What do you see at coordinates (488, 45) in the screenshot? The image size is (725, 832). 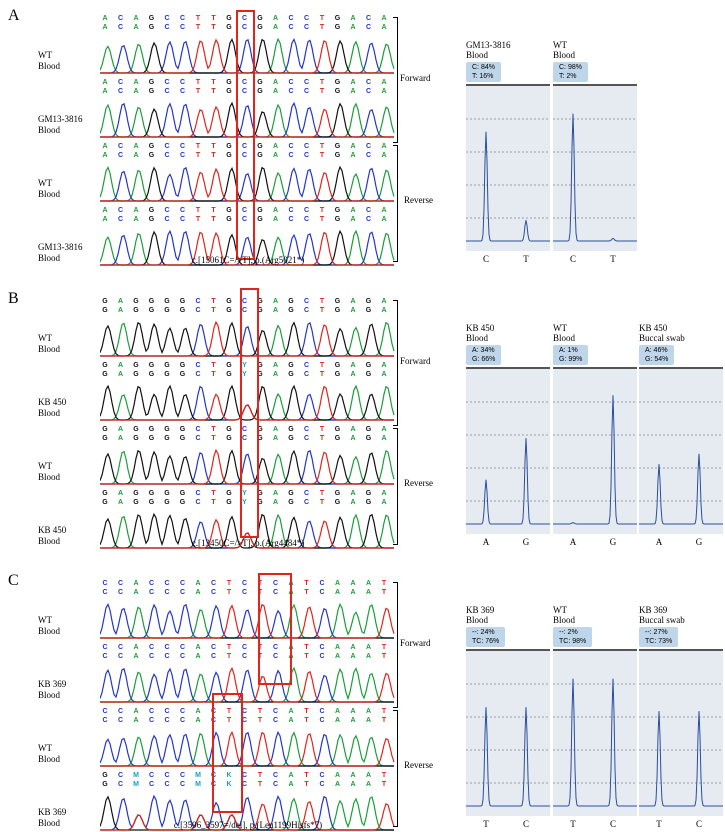 I see `quant-name-line: GM13-3816` at bounding box center [488, 45].